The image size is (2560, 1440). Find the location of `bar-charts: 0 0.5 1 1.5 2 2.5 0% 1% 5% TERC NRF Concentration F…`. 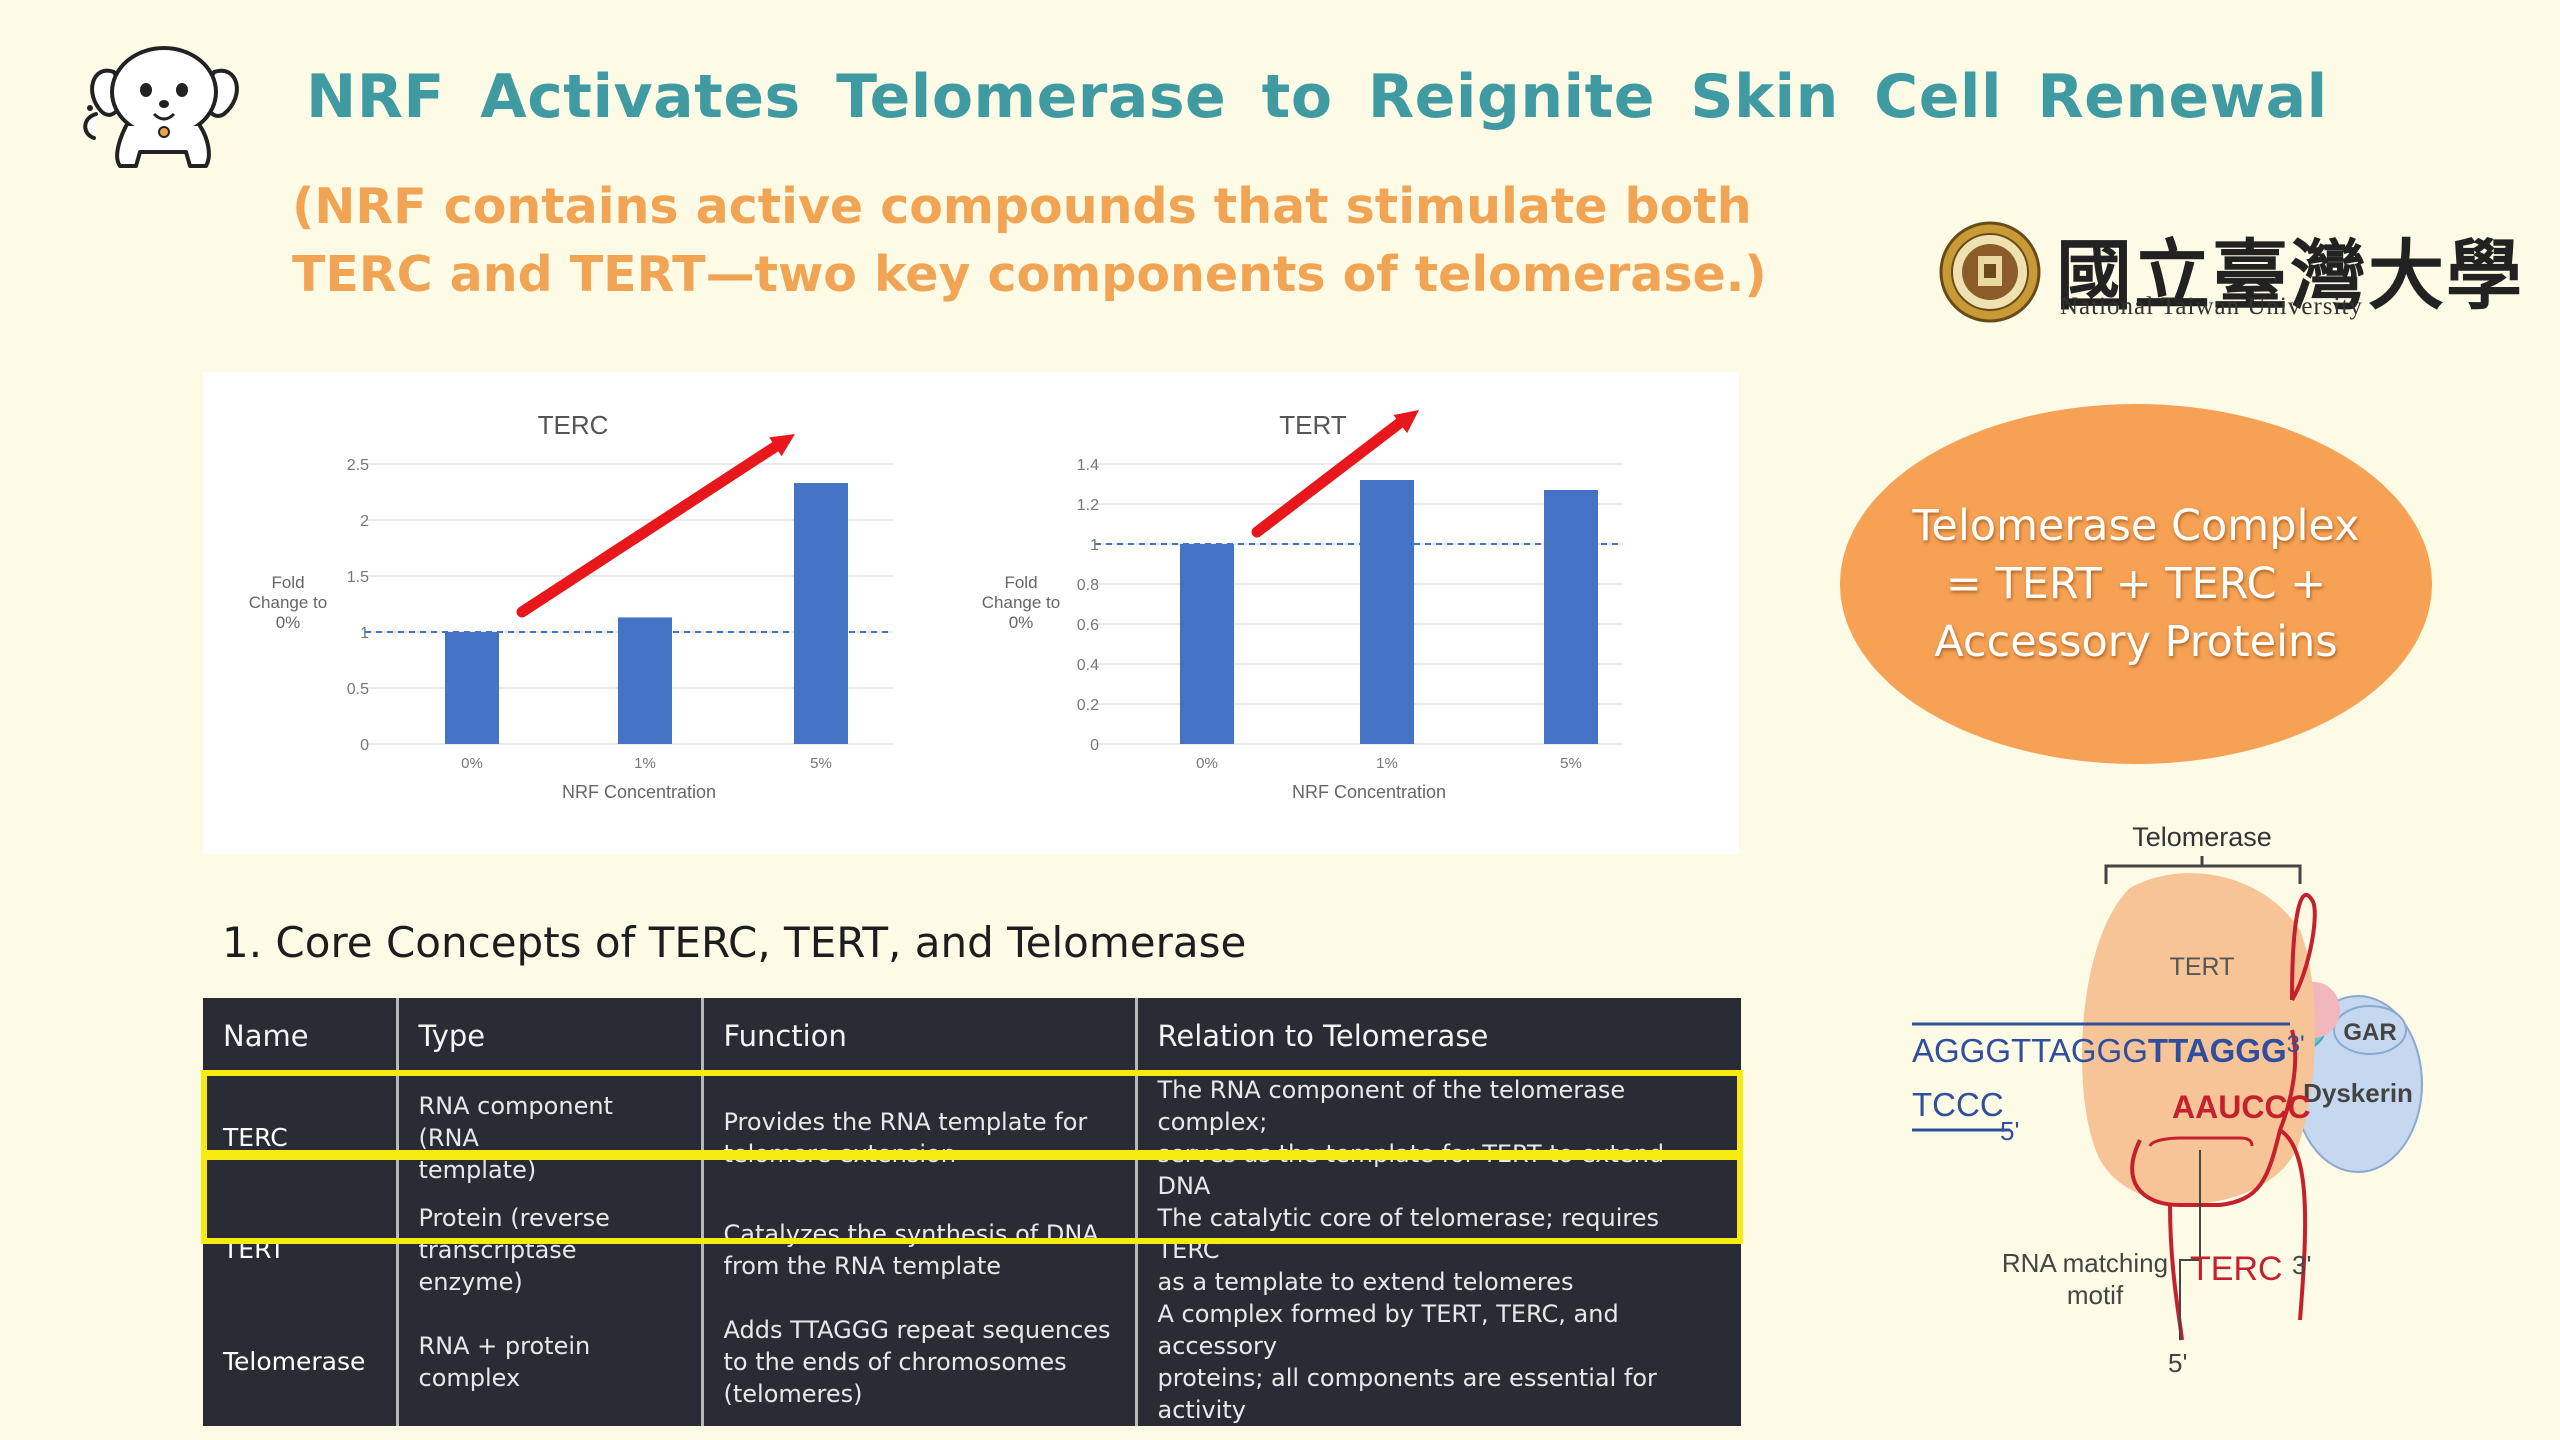

bar-charts: 0 0.5 1 1.5 2 2.5 0% 1% 5% TERC NRF Concentration F… is located at coordinates (936, 606).